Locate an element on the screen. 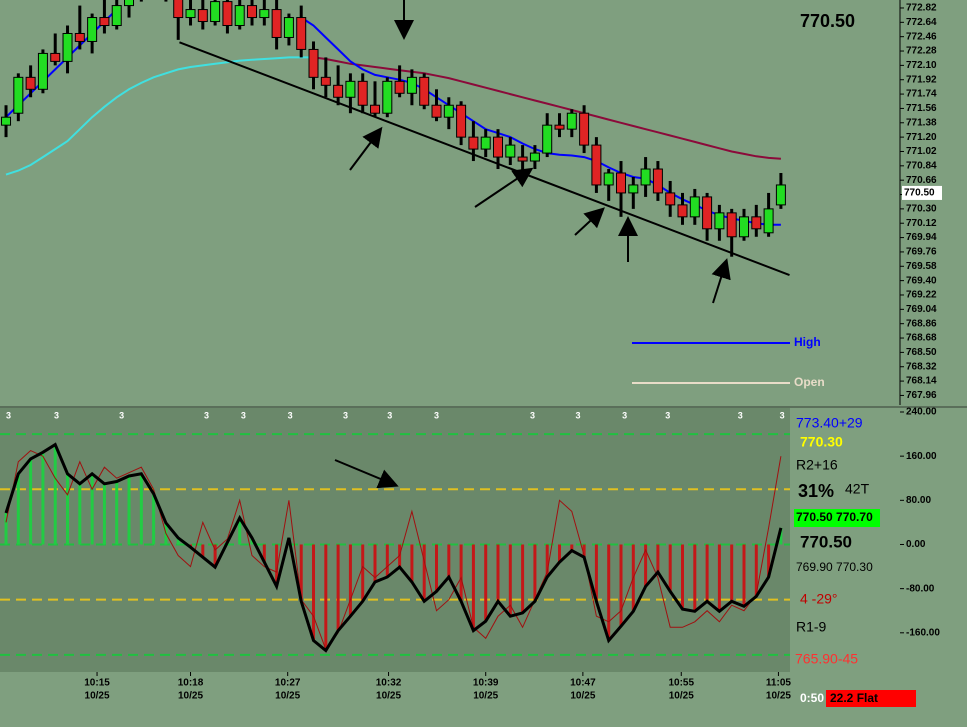  y-tick-label: 769.58 is located at coordinates (921, 266).